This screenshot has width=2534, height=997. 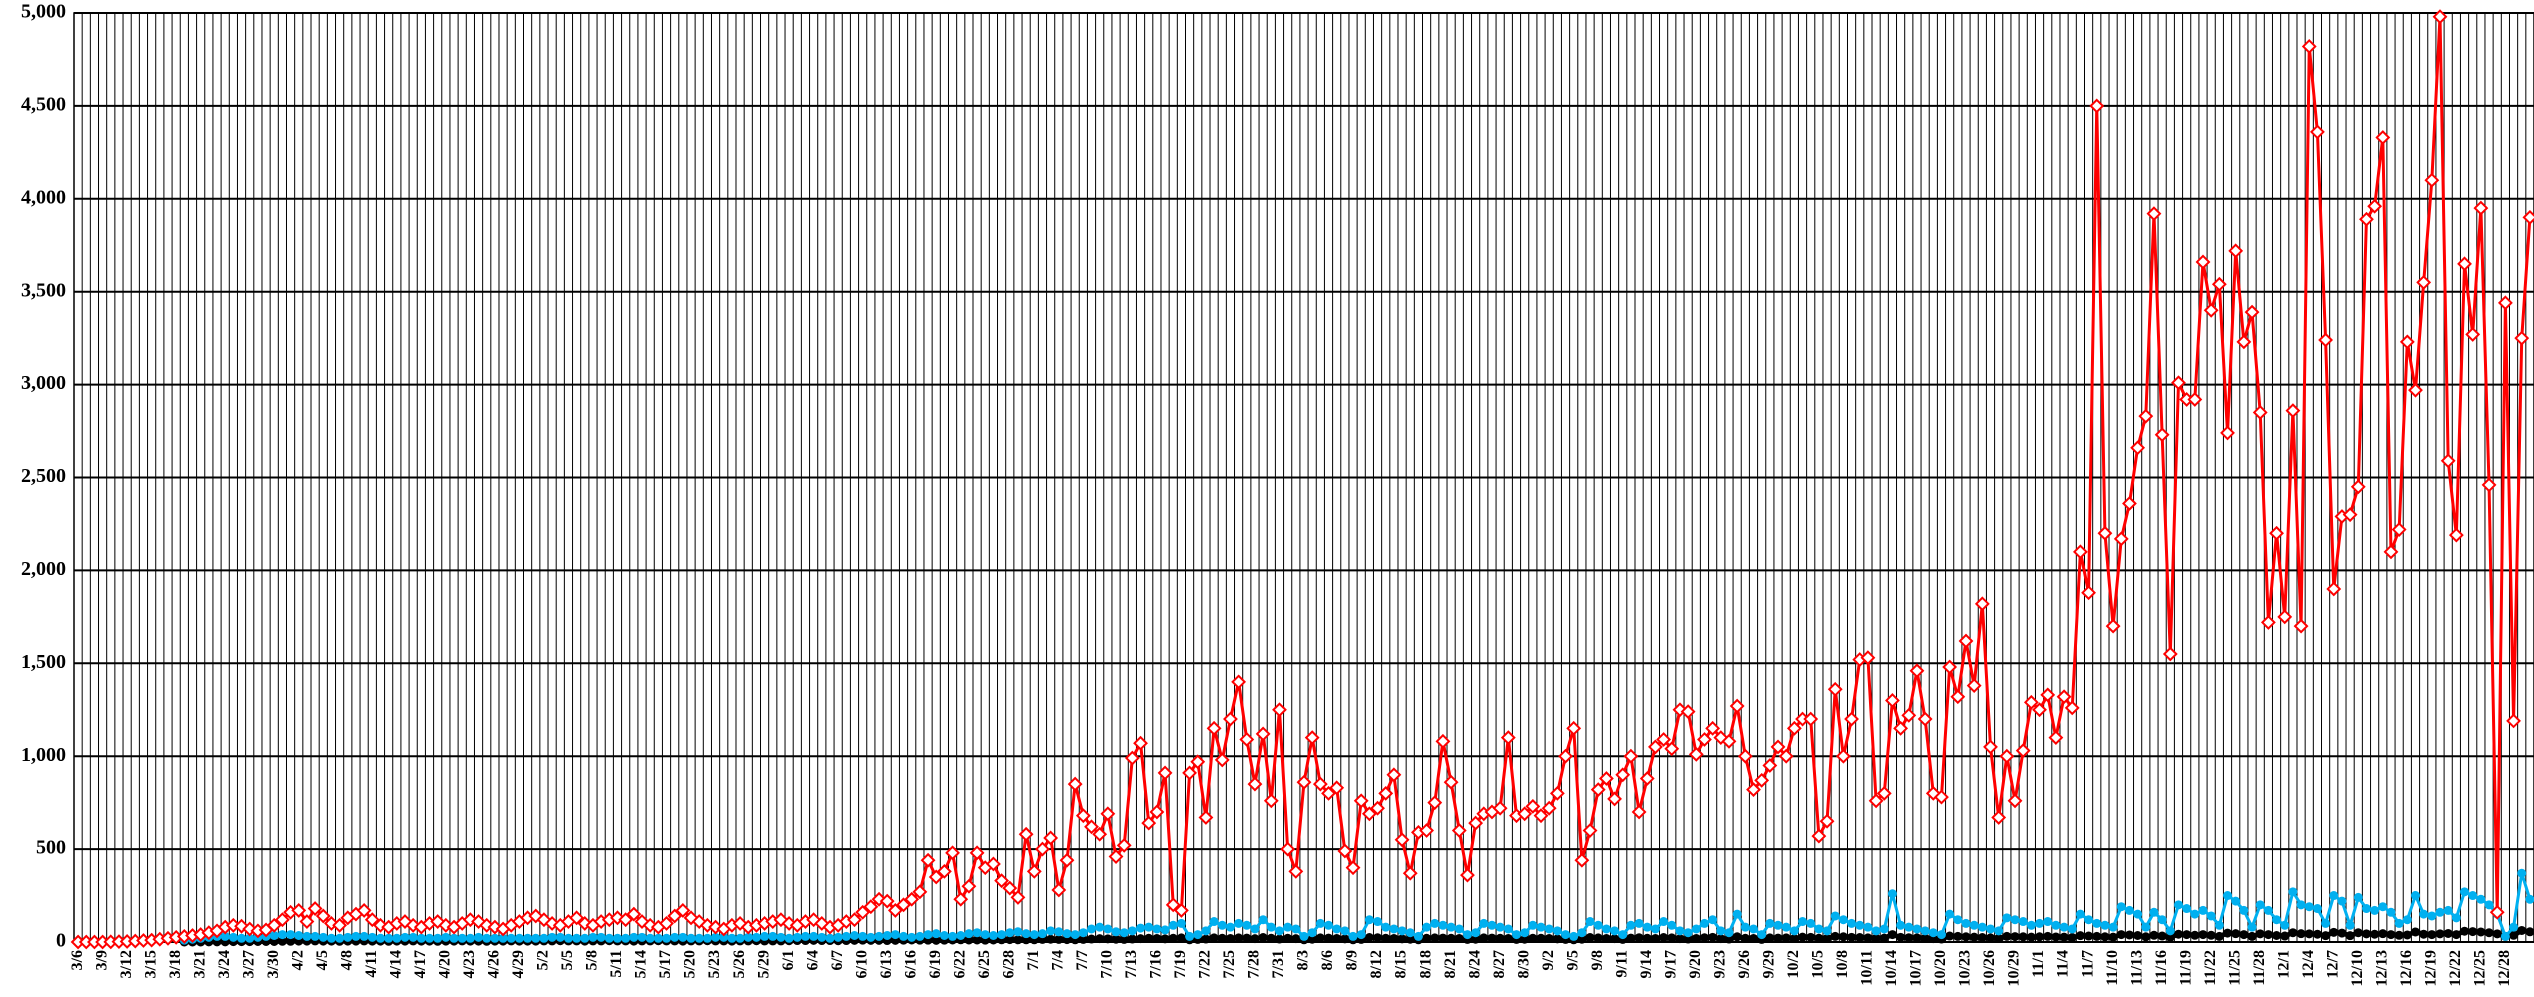 What do you see at coordinates (43, 383) in the screenshot?
I see `y-tick-label: 3,000` at bounding box center [43, 383].